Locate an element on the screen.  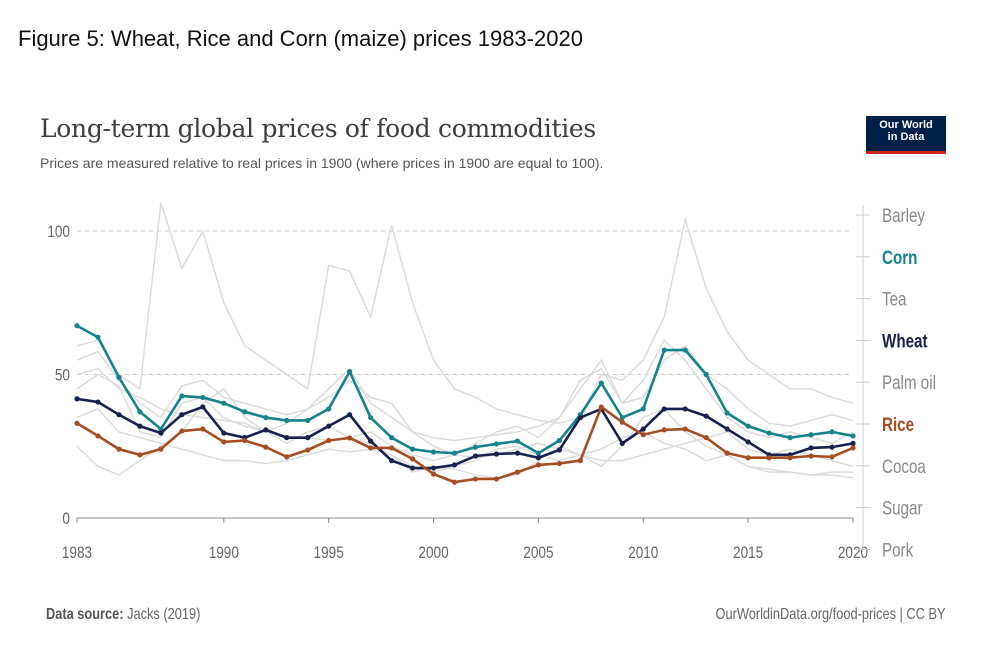
legend-label-wheat: Wheat is located at coordinates (905, 341).